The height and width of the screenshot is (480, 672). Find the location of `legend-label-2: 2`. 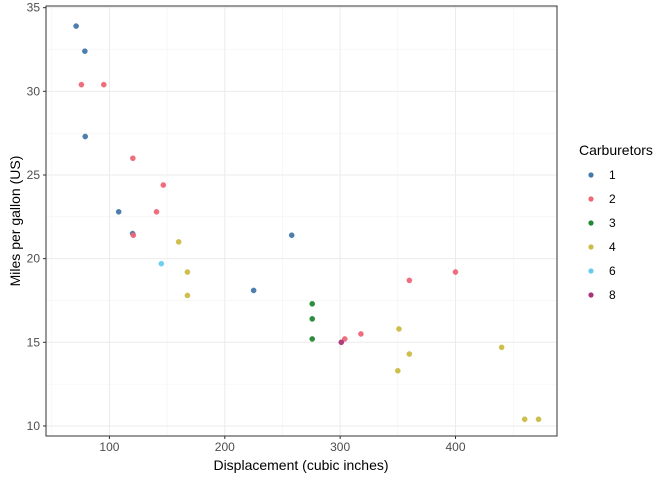

legend-label-2: 2 is located at coordinates (612, 199).